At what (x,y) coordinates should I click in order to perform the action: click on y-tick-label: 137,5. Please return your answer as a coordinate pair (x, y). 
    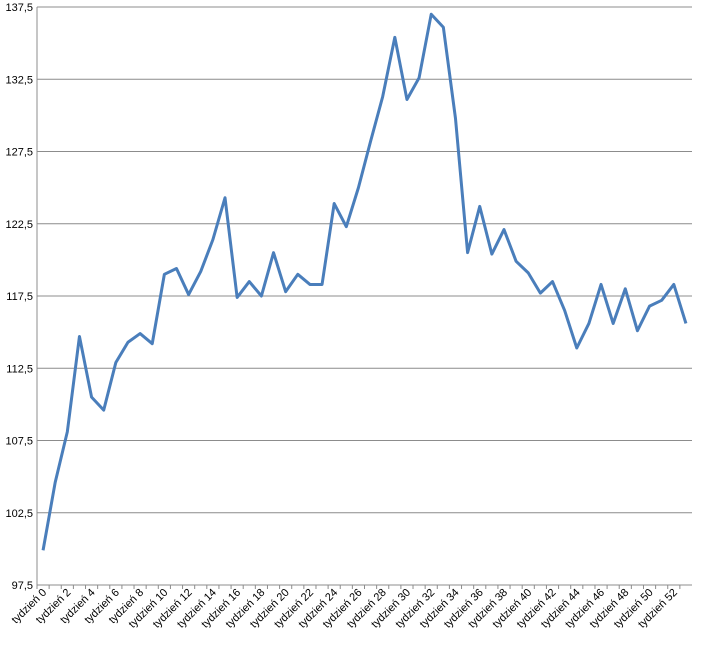
    Looking at the image, I should click on (19, 8).